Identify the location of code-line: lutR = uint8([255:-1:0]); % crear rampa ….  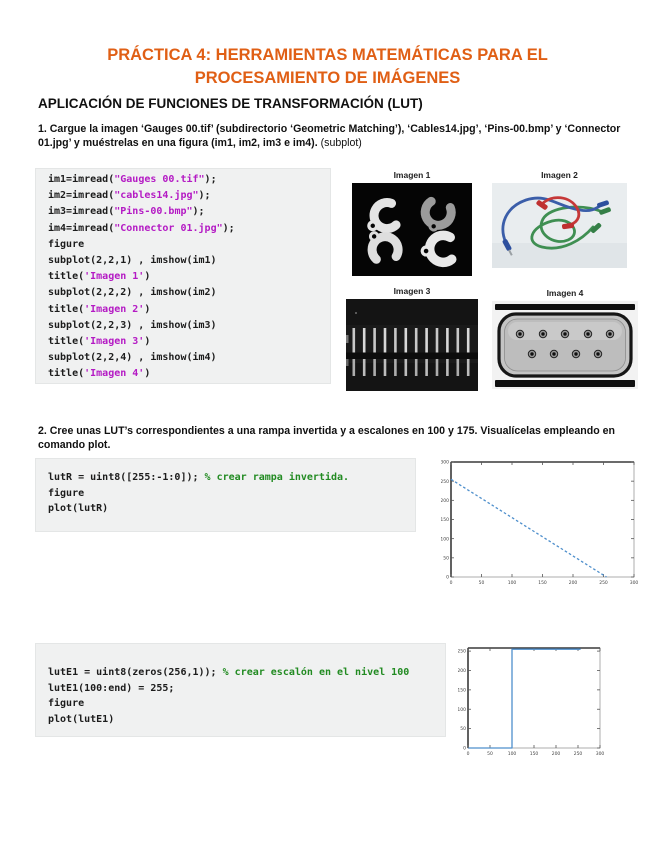
(199, 477).